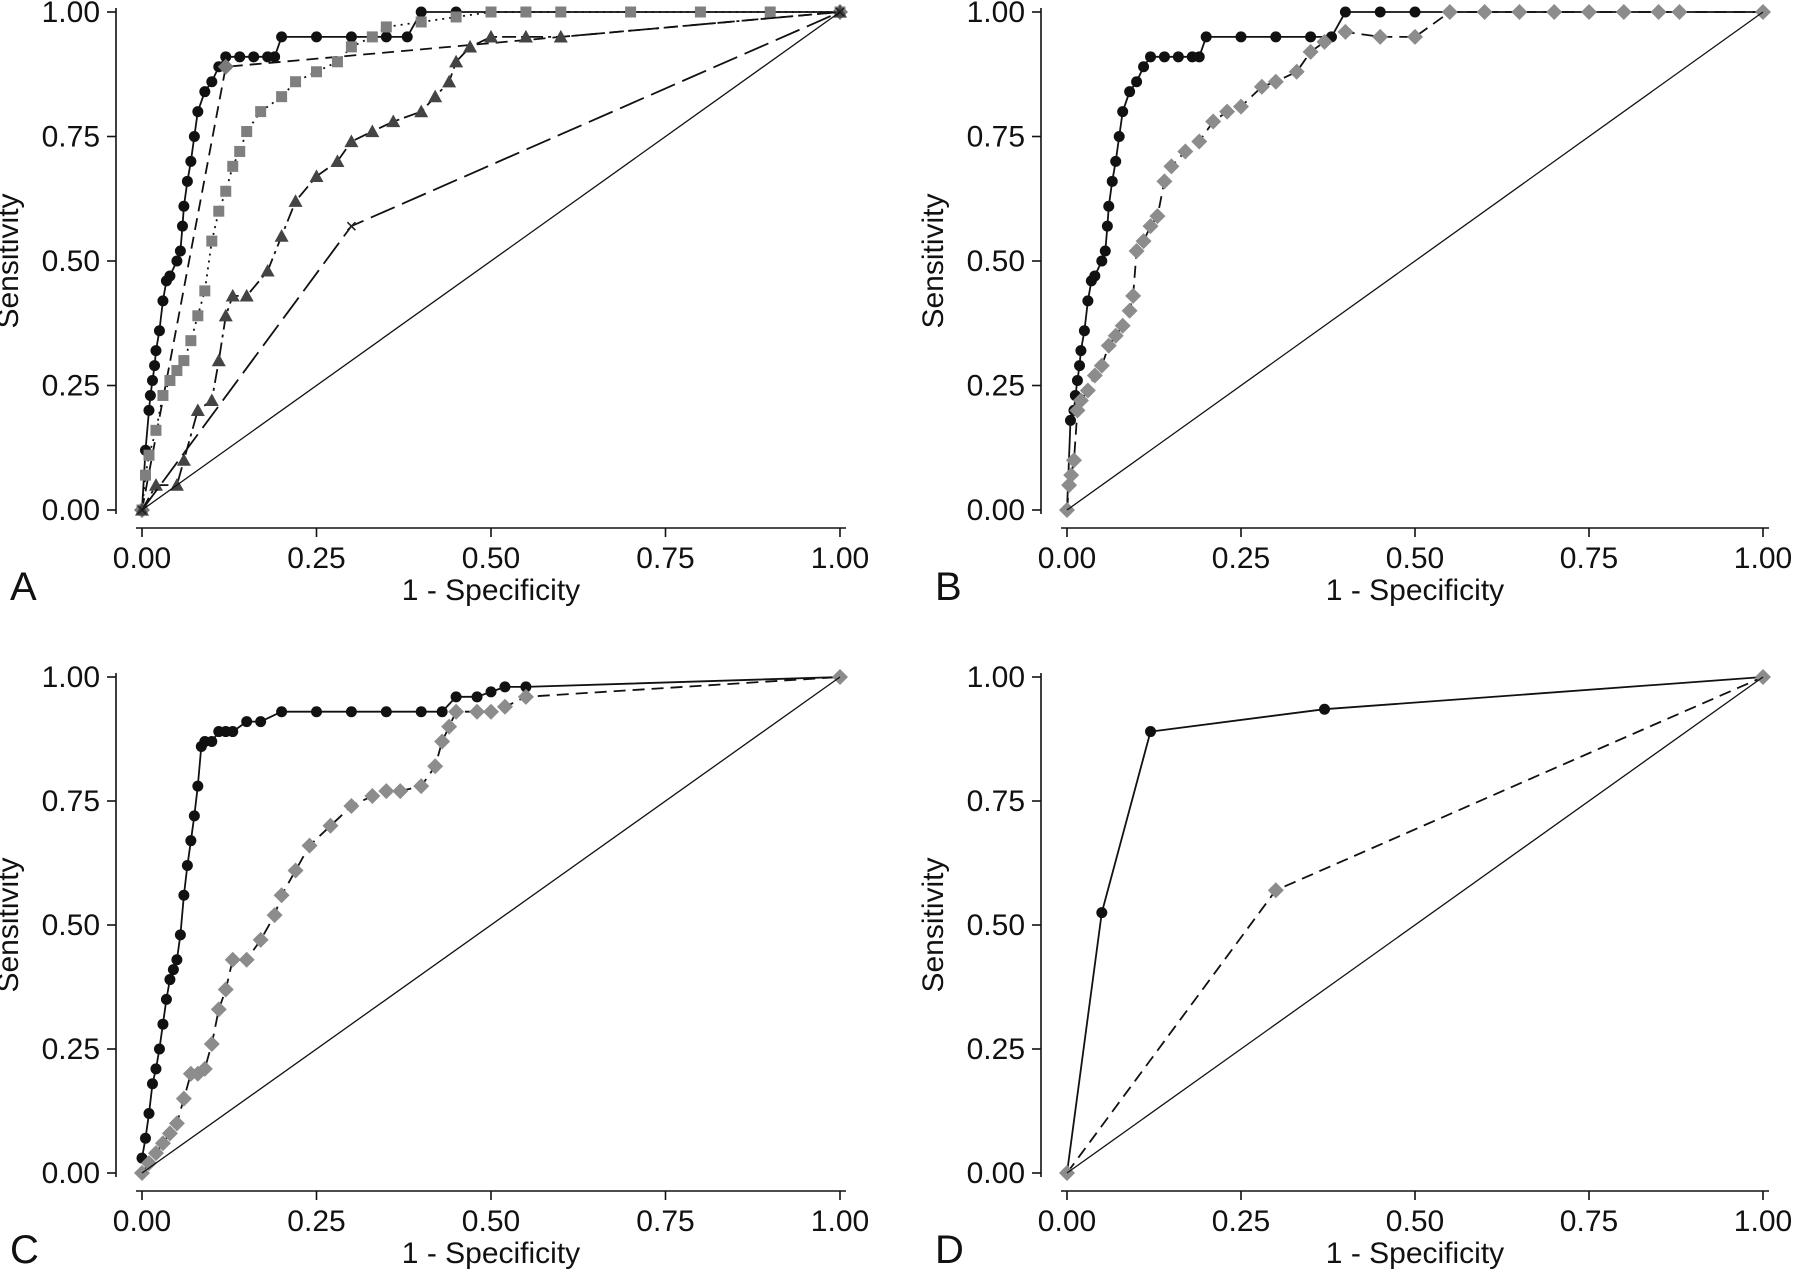 The image size is (1800, 1273). I want to click on panel-label: B, so click(948, 587).